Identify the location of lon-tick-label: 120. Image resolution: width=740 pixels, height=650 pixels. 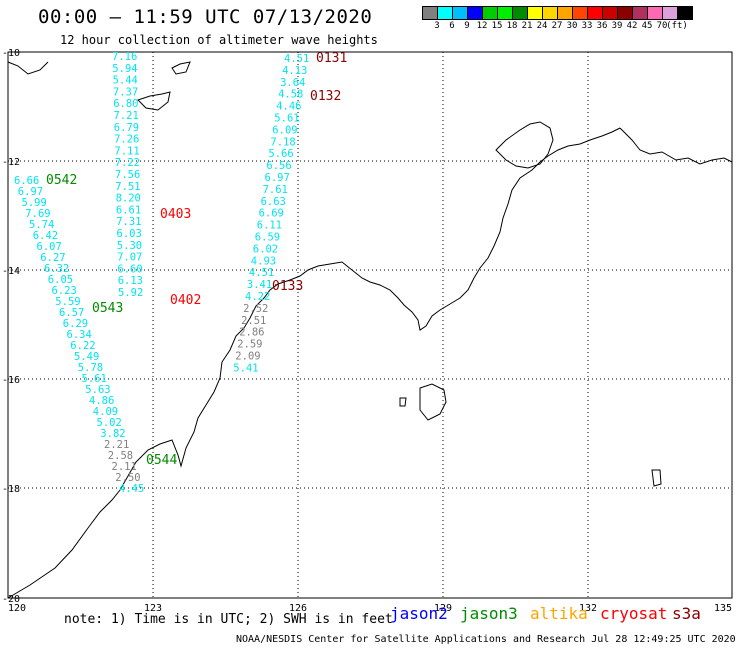
(17, 608).